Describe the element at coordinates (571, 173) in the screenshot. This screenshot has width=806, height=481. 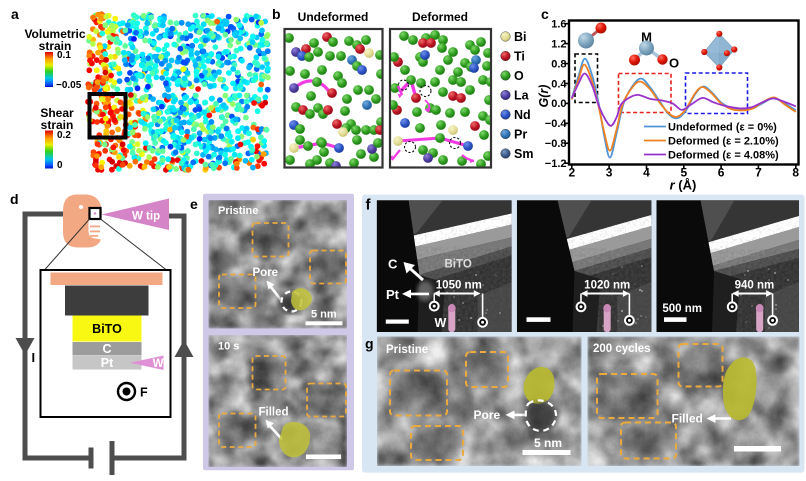
I see `svg-text: 2` at that location.